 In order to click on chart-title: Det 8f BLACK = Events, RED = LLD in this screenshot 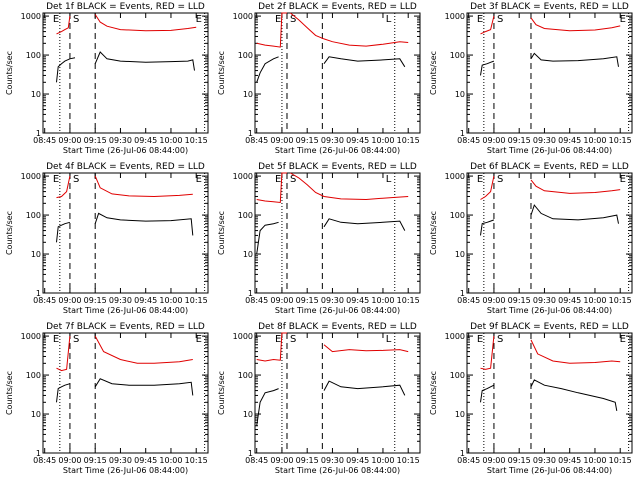, I will do `click(337, 327)`.